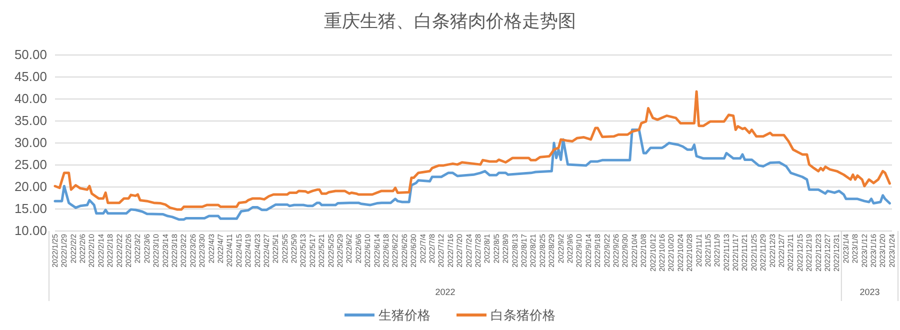 This screenshot has height=330, width=900. I want to click on y-tick-label: 25.00, so click(30, 164).